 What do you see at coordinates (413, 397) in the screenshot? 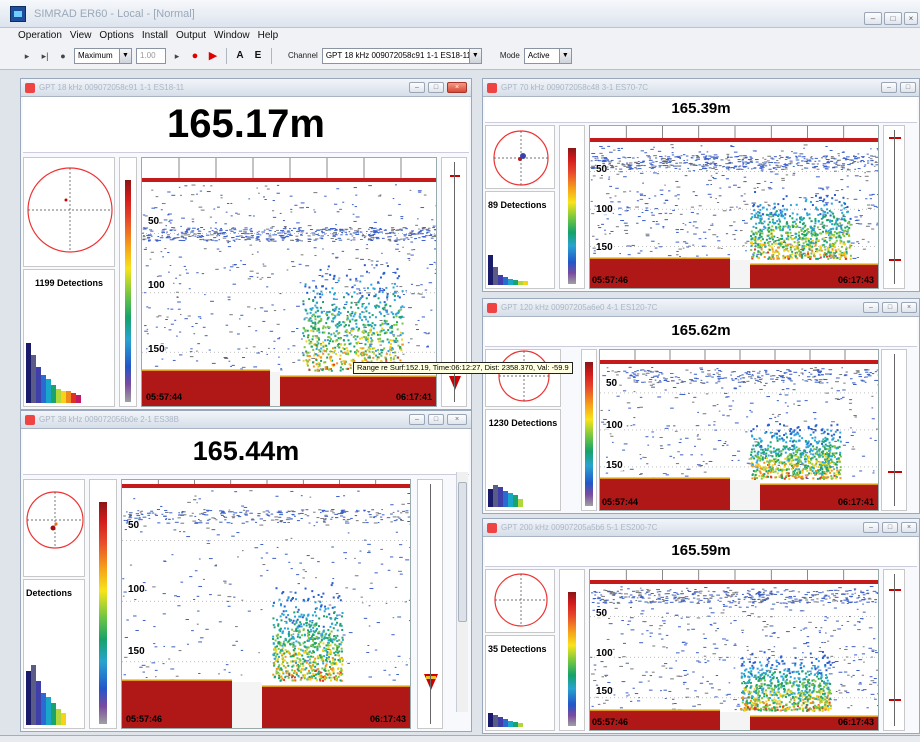
I see `end-time-label: 06:17:41` at bounding box center [413, 397].